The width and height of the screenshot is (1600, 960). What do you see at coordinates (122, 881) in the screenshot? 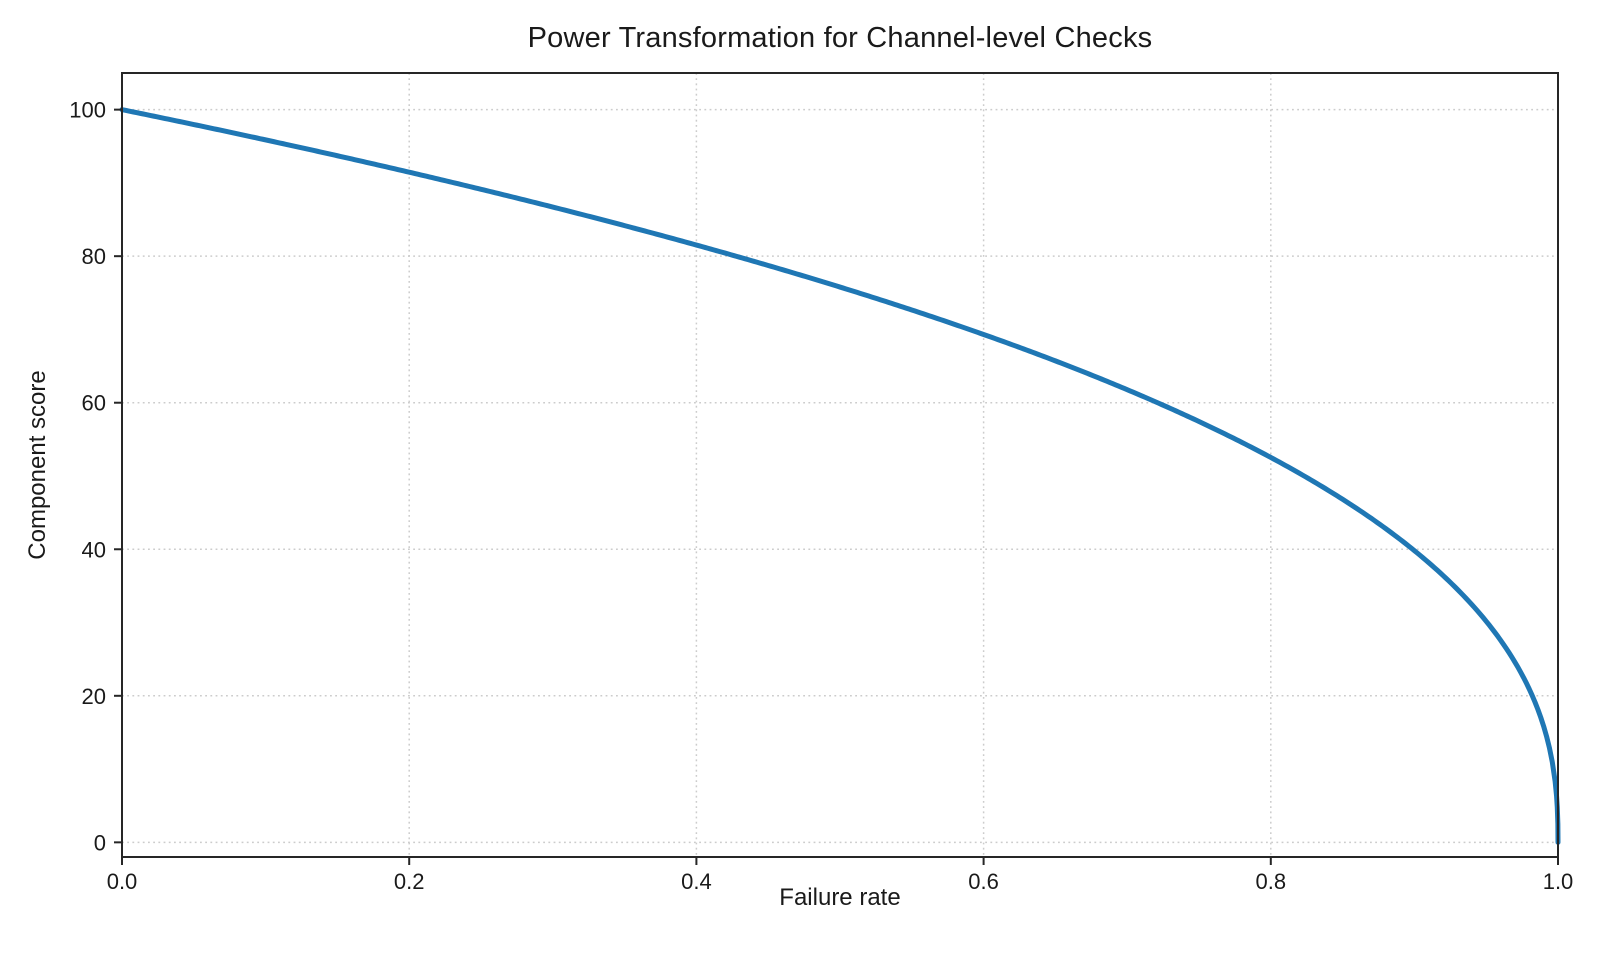
I see `x-tick-label: 0.0` at bounding box center [122, 881].